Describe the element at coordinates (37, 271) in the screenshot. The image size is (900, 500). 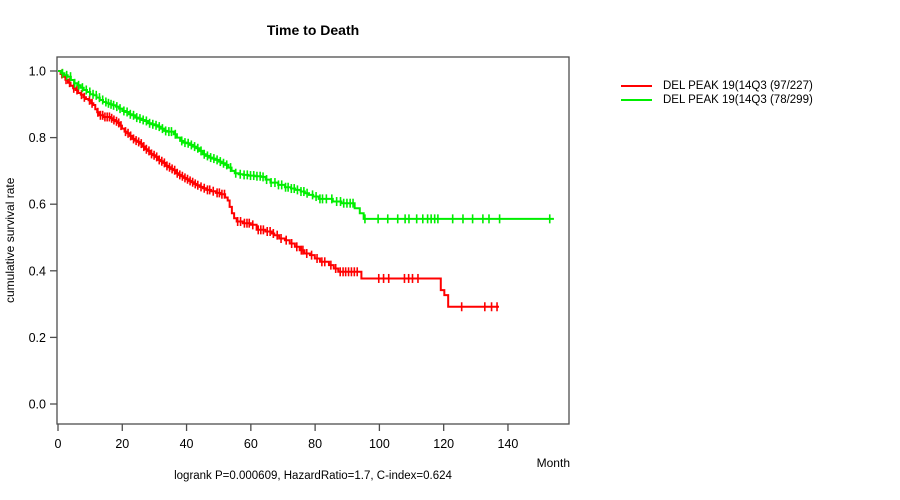
I see `y-tick-label: 0.4` at that location.